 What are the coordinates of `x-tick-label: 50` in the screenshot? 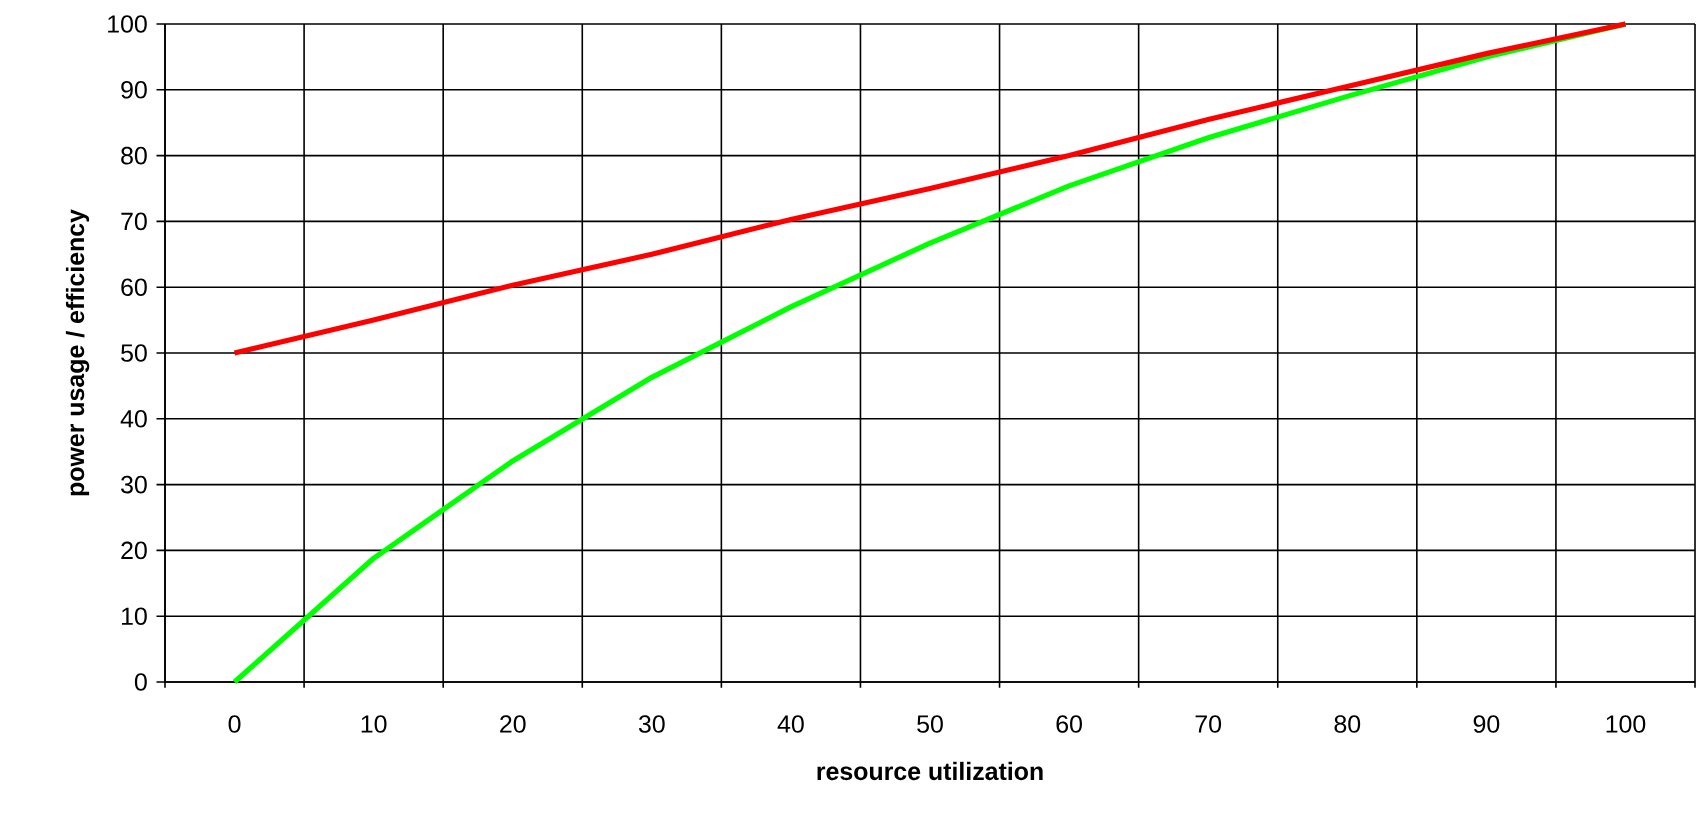 It's located at (930, 724).